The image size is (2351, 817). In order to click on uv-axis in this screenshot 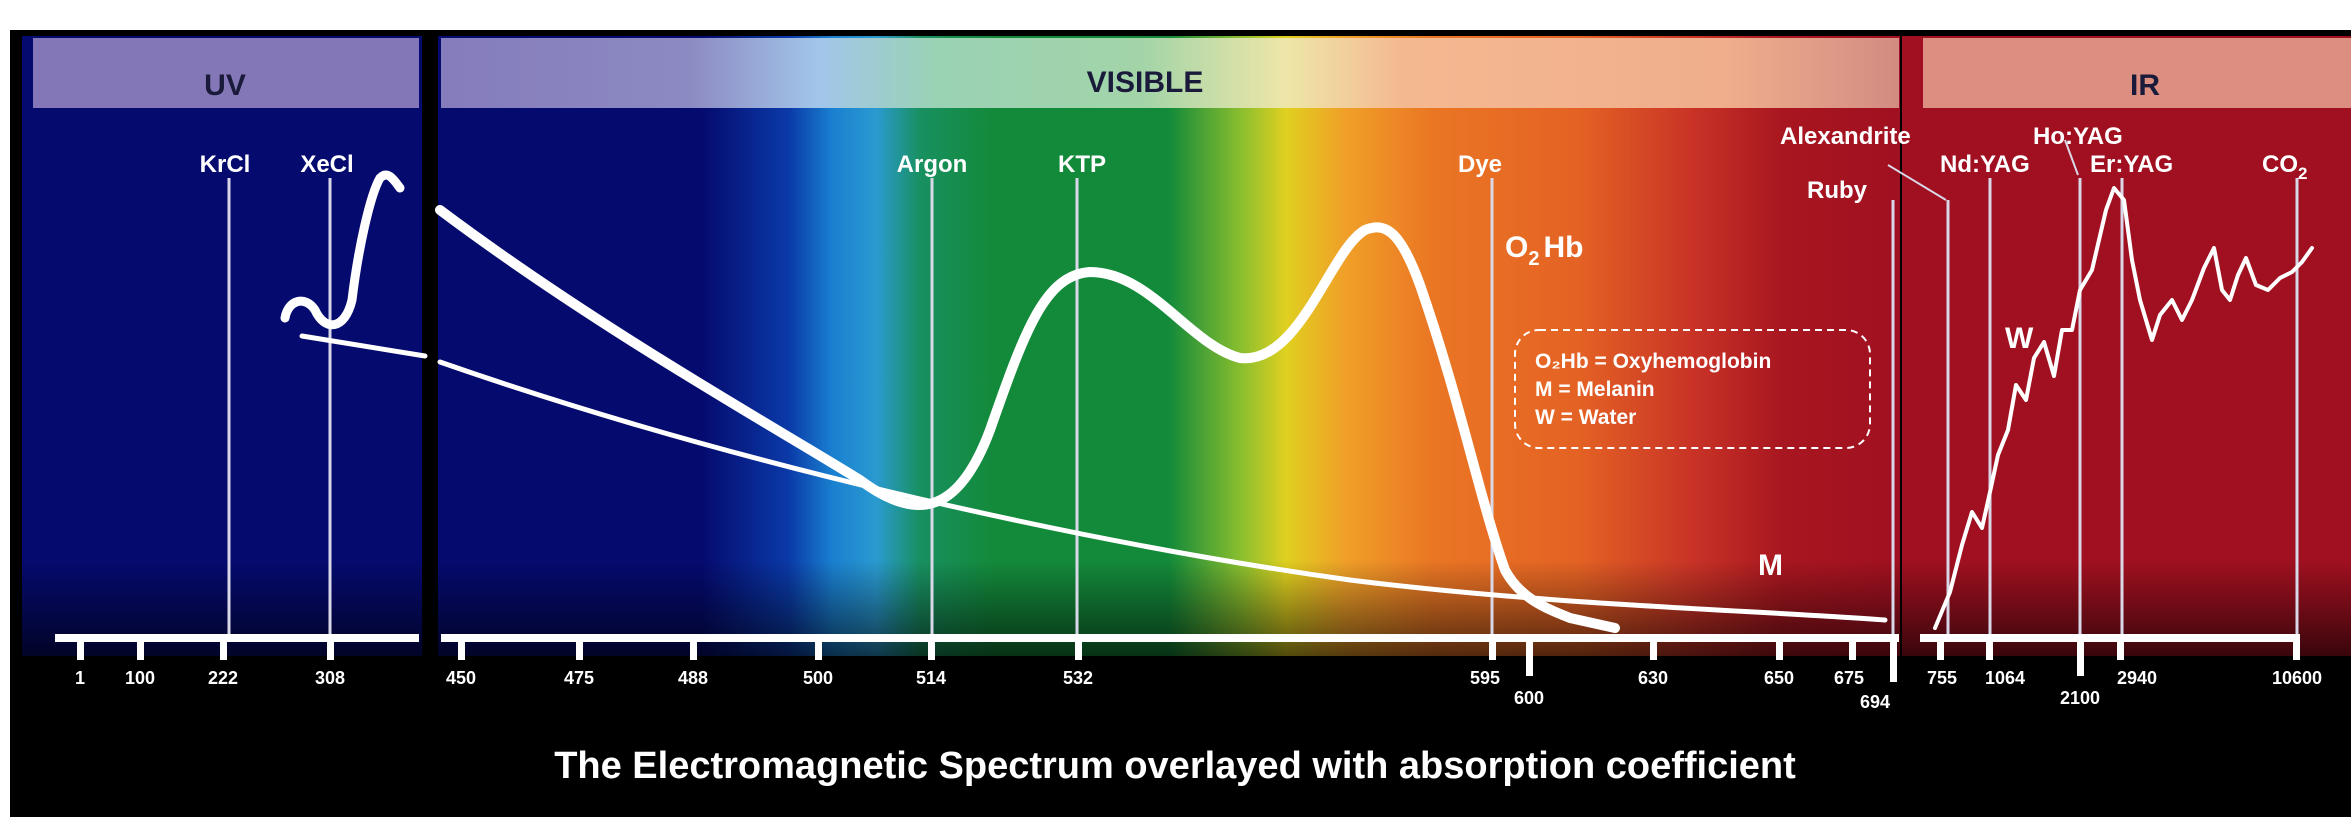, I will do `click(237, 638)`.